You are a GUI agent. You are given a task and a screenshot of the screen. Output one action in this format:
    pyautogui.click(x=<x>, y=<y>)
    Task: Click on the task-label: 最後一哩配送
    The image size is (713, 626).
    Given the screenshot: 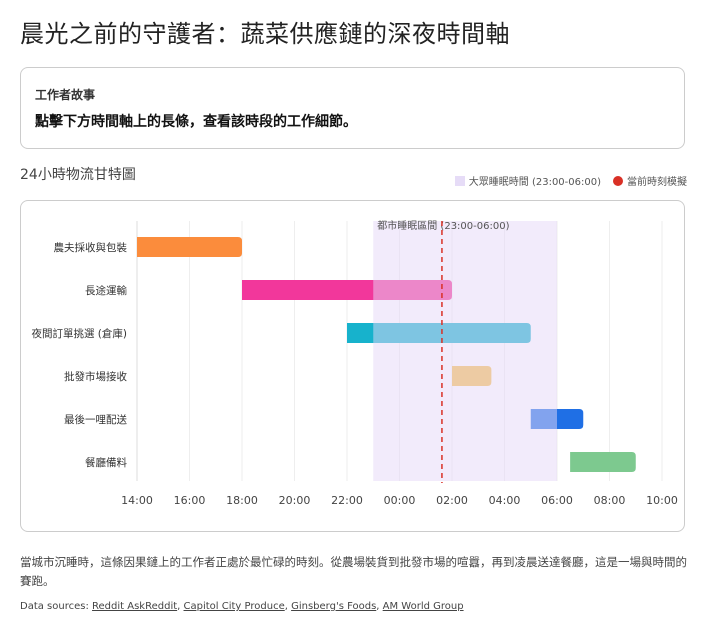 What is the action you would take?
    pyautogui.click(x=95, y=419)
    